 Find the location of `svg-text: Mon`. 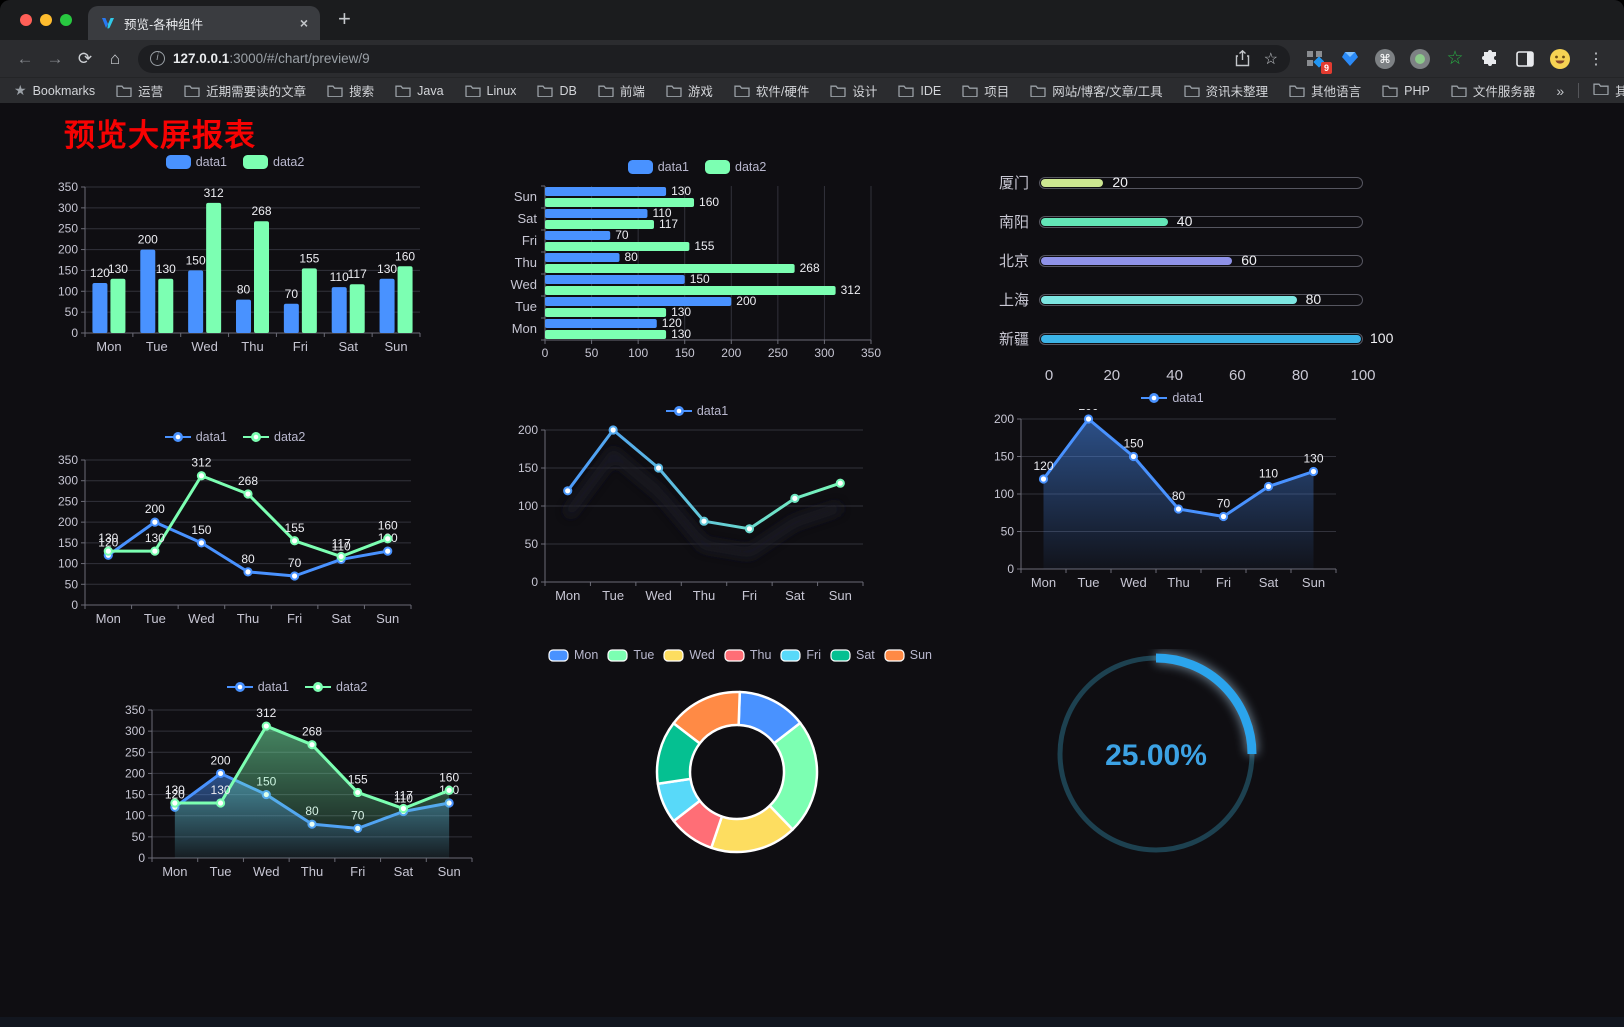

svg-text: Mon is located at coordinates (108, 618).